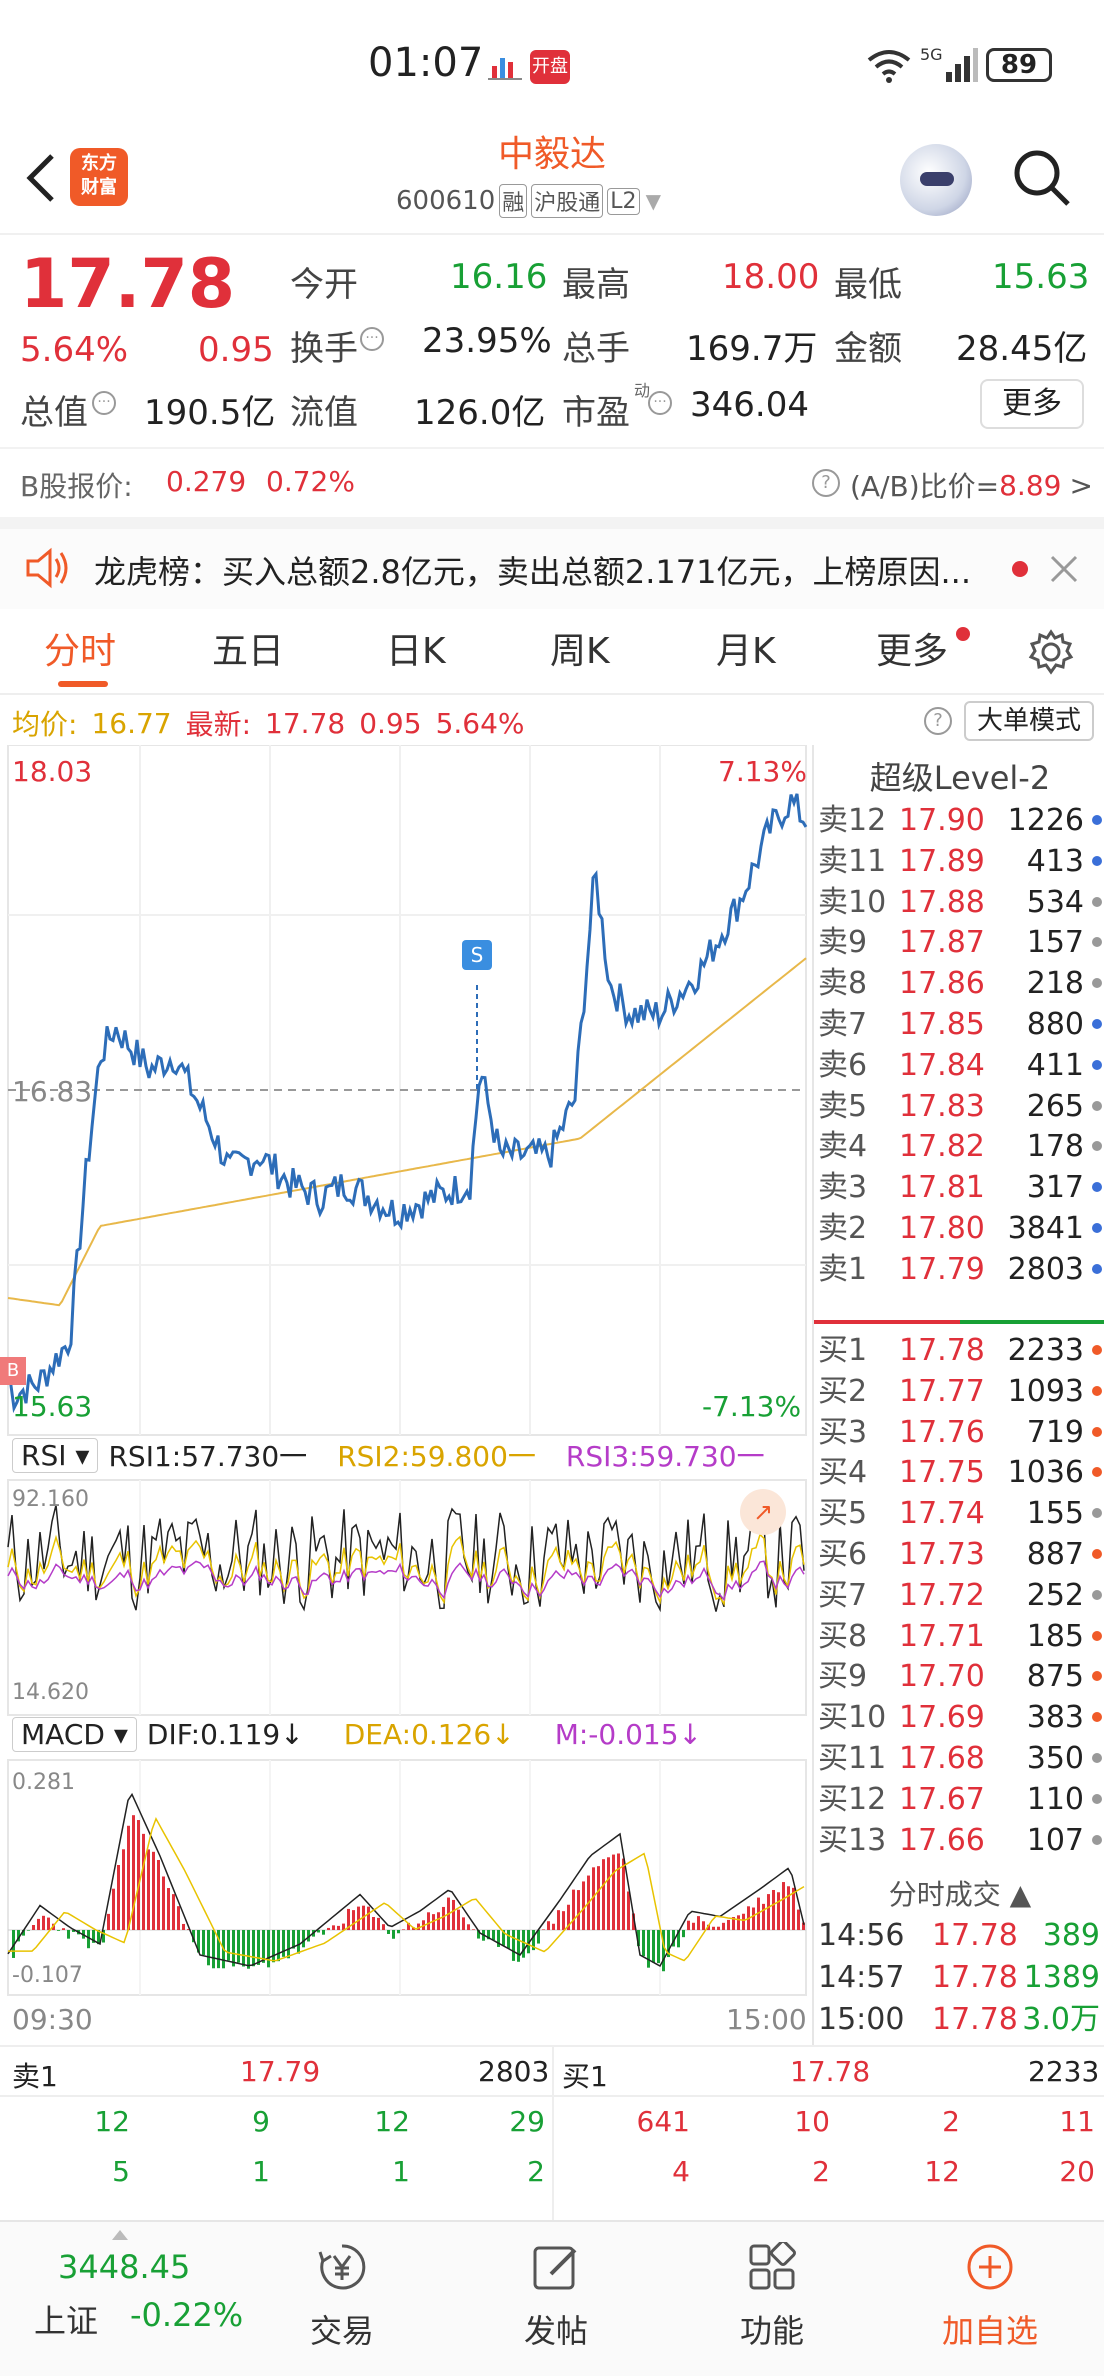 This screenshot has height=2378, width=1104. What do you see at coordinates (959, 1146) in the screenshot?
I see `ask-row: 卖4 17.82 178` at bounding box center [959, 1146].